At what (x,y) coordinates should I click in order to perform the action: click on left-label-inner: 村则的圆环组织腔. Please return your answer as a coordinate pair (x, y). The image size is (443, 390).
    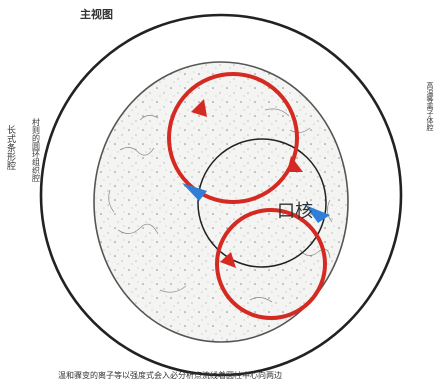
    Looking at the image, I should click on (36, 150).